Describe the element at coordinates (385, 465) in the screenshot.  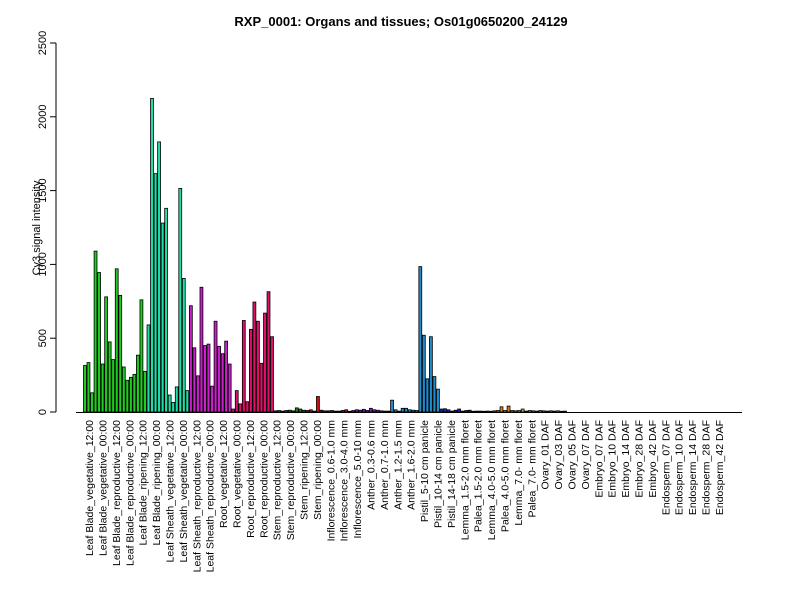
I see `x-category-label: Anther_0.7-1.0 mm` at that location.